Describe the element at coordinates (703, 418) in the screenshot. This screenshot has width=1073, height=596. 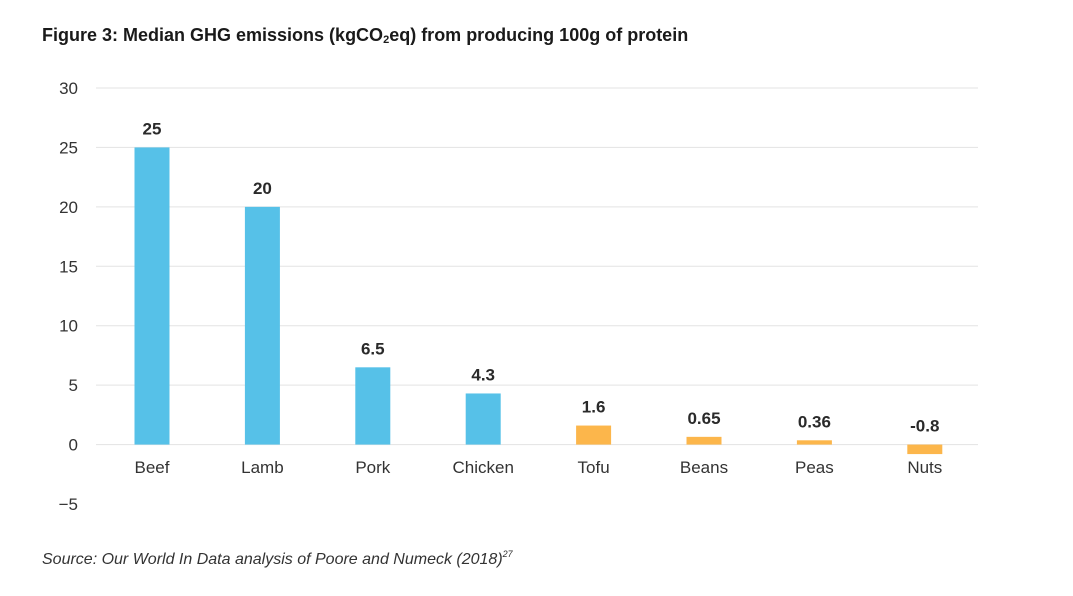
I see `value-label-beans: 0.65` at that location.